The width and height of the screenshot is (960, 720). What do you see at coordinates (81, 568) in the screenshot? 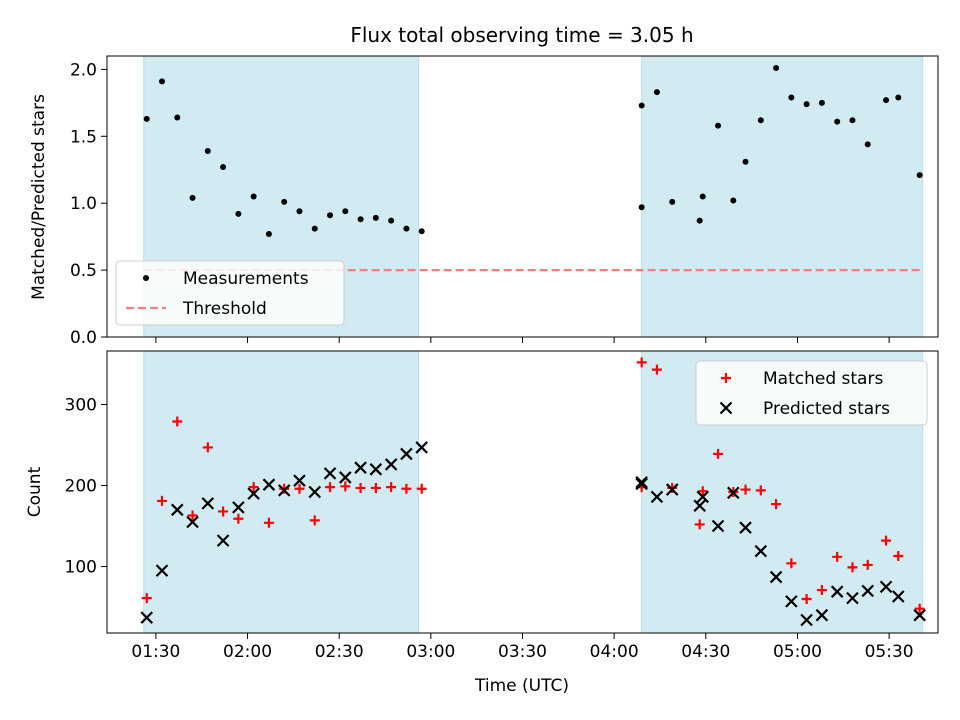
I see `y-tick-label: 100` at bounding box center [81, 568].